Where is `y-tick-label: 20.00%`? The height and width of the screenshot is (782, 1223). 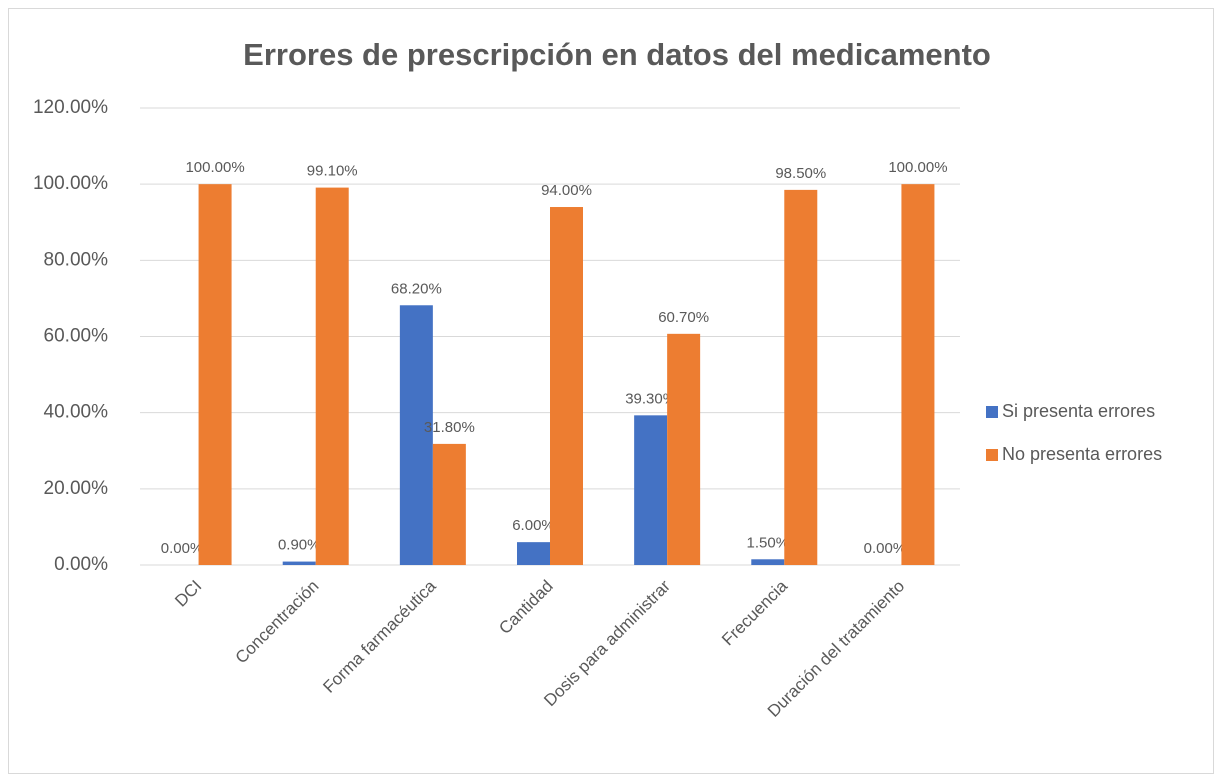
y-tick-label: 20.00% is located at coordinates (76, 488).